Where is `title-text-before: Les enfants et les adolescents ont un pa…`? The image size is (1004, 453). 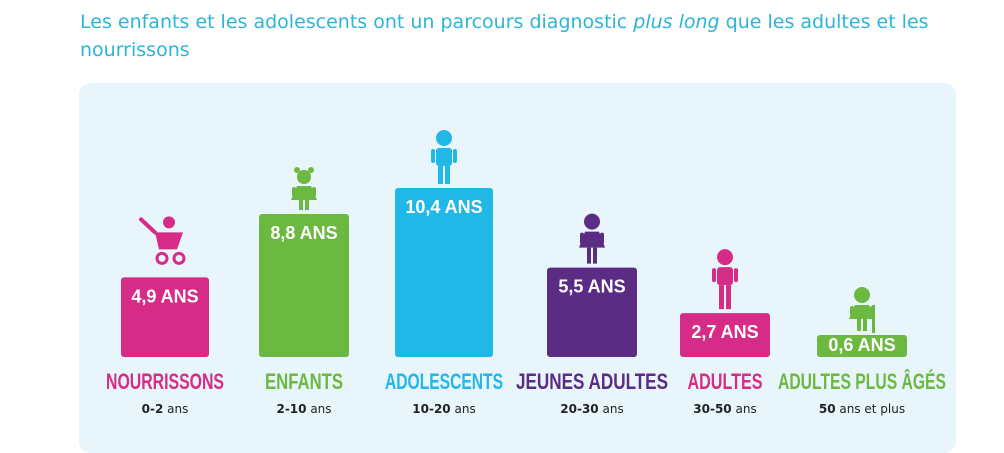
title-text-before: Les enfants et les adolescents ont un pa… is located at coordinates (357, 22).